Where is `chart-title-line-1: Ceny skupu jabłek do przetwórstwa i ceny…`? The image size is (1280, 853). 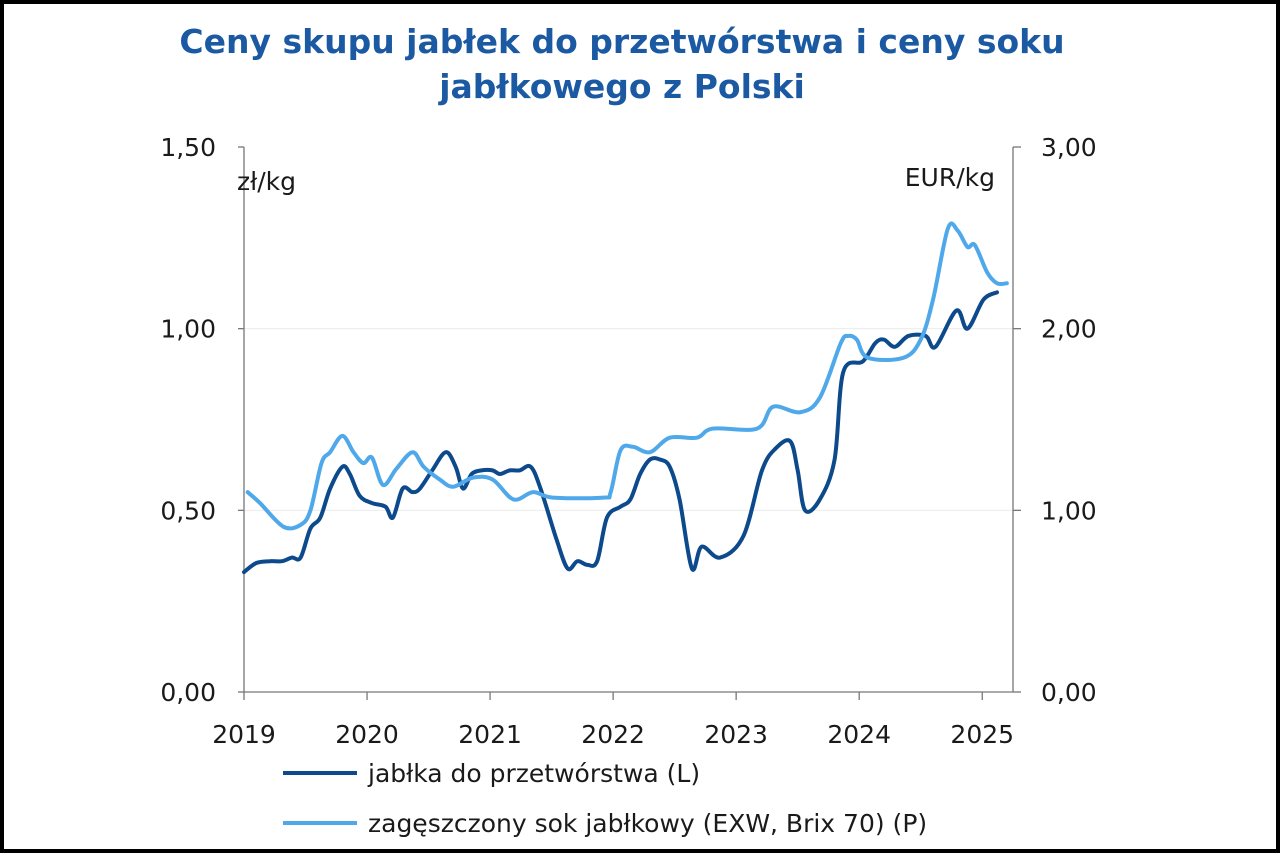 chart-title-line-1: Ceny skupu jabłek do przetwórstwa i ceny… is located at coordinates (622, 41).